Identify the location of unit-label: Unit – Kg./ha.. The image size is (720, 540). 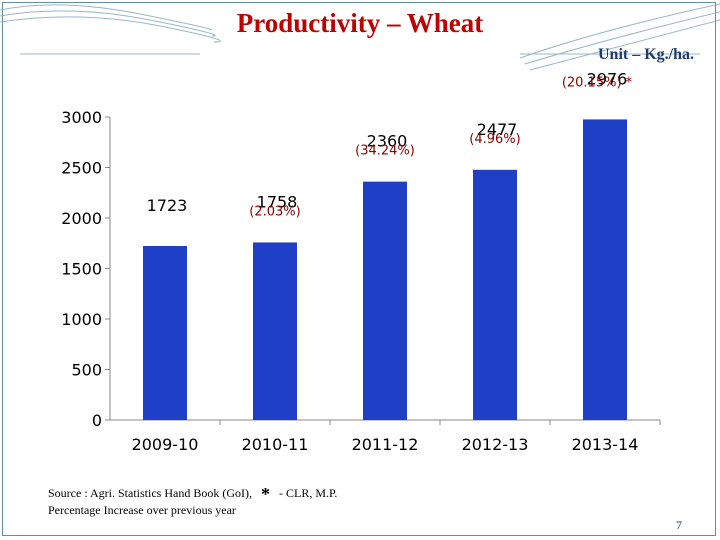
(646, 54).